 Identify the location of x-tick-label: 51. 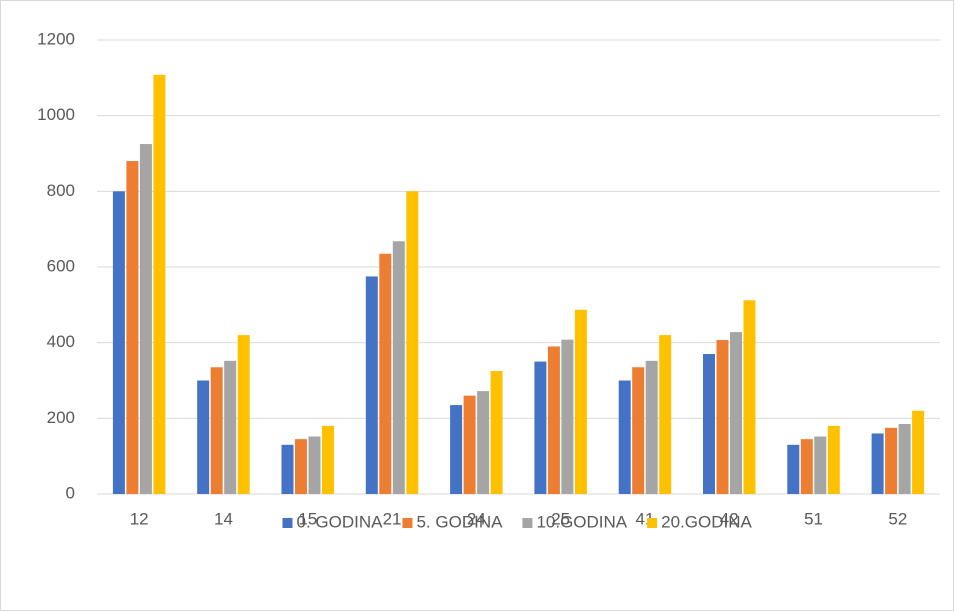
(813, 518).